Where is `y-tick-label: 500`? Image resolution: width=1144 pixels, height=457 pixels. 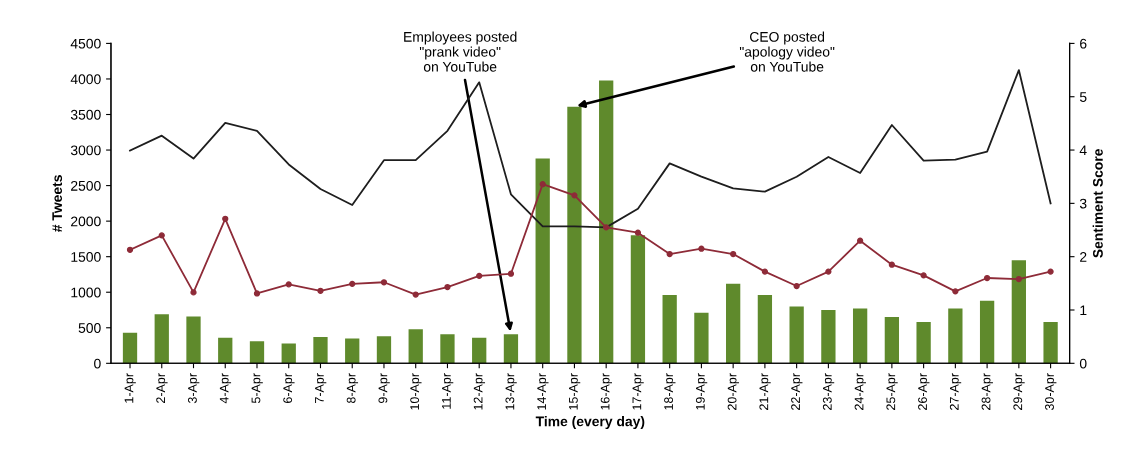
y-tick-label: 500 is located at coordinates (89, 328).